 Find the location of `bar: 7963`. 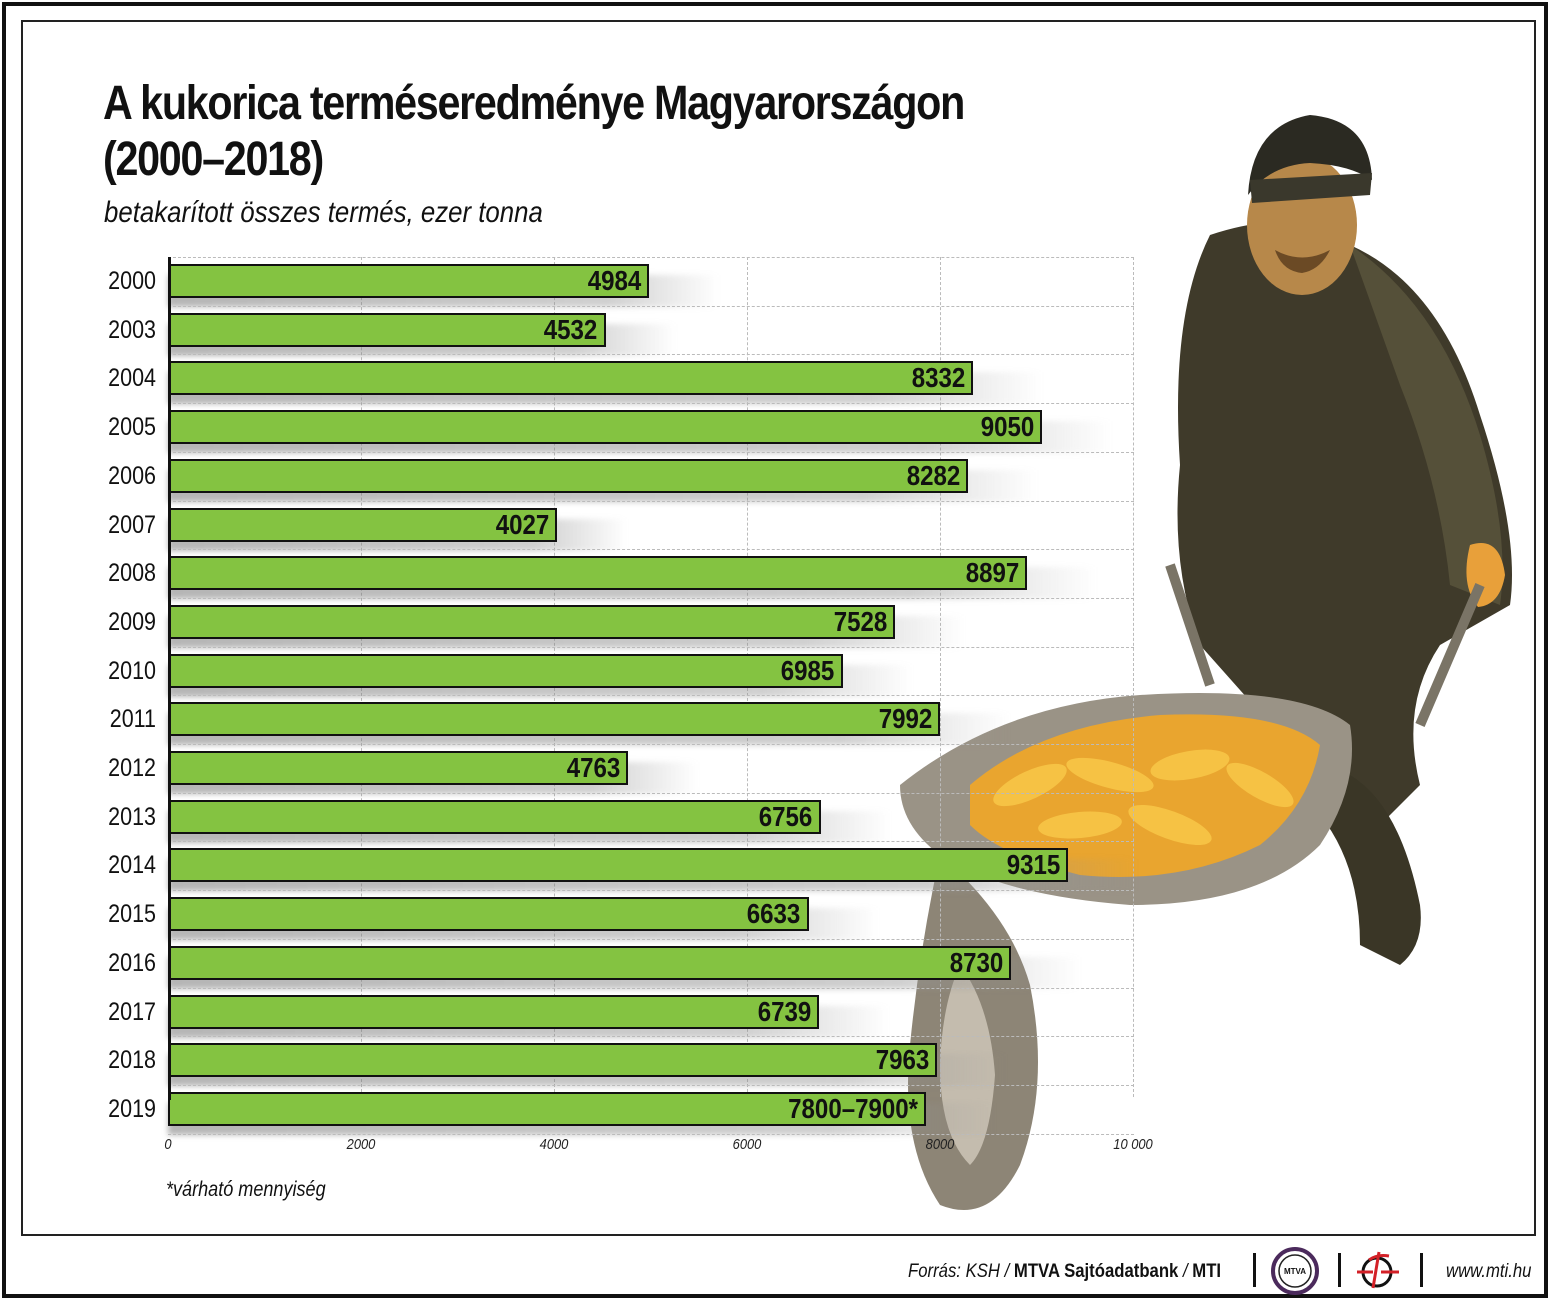

bar: 7963 is located at coordinates (553, 1060).